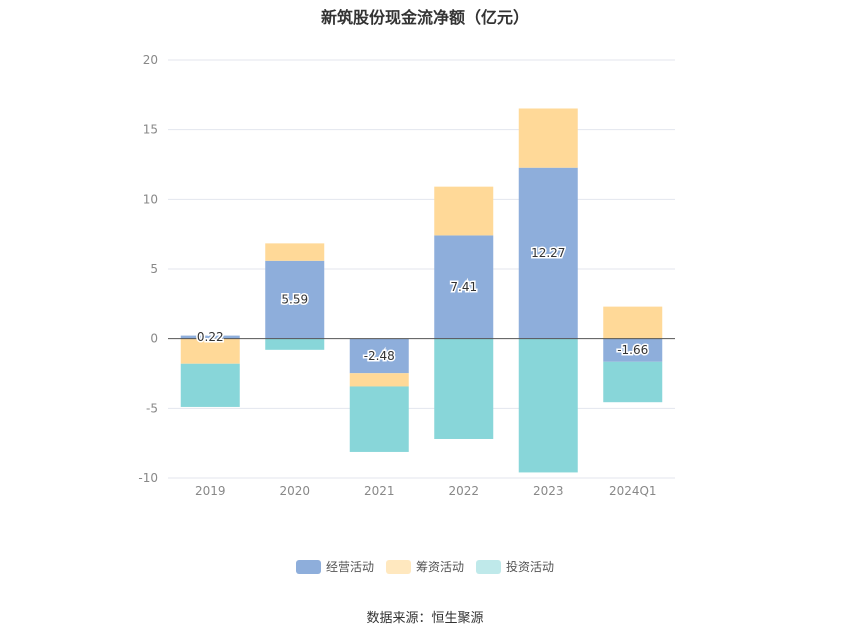  I want to click on x-tick-label: 2023, so click(548, 491).